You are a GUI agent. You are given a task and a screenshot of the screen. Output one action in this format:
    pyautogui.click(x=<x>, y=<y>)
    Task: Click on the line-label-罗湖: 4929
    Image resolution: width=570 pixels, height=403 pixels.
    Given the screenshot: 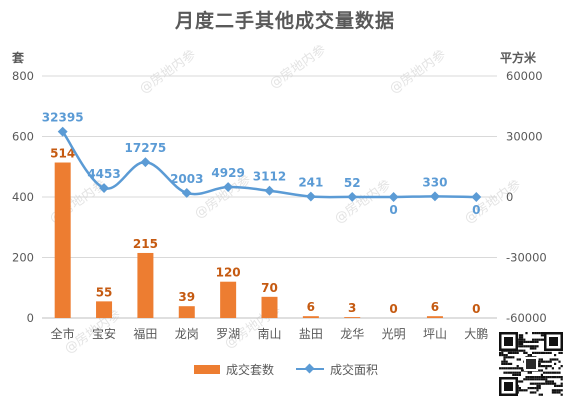 What is the action you would take?
    pyautogui.click(x=227, y=173)
    